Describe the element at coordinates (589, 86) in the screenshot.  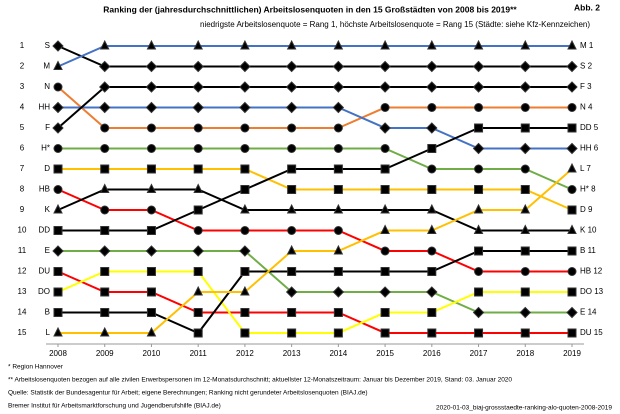
I see `end-rank: 3` at that location.